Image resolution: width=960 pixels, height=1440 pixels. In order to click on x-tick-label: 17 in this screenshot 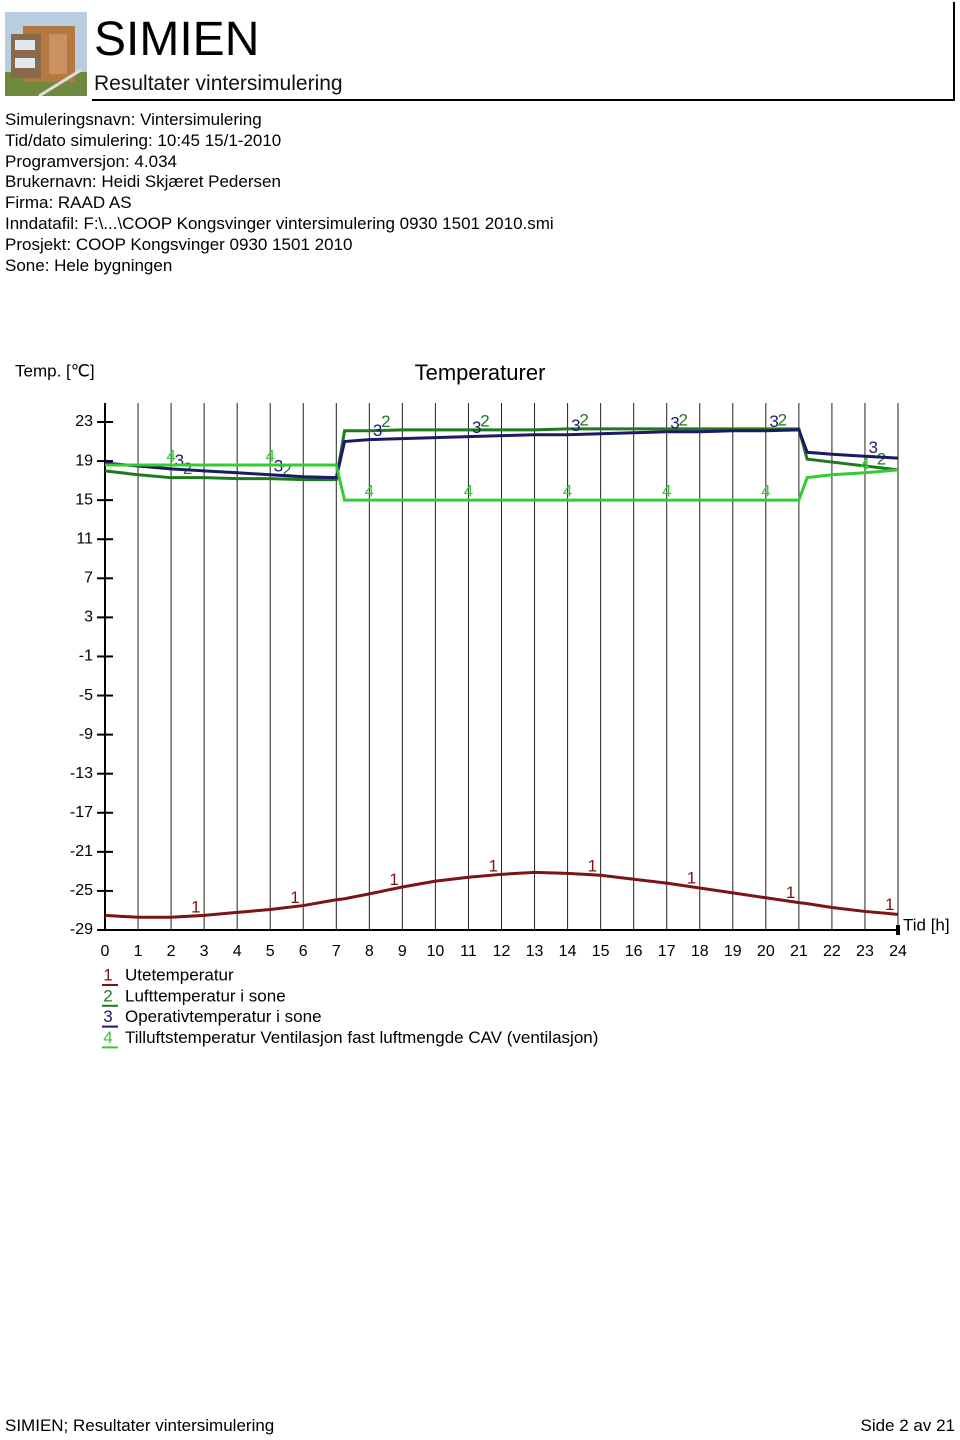, I will do `click(667, 951)`.